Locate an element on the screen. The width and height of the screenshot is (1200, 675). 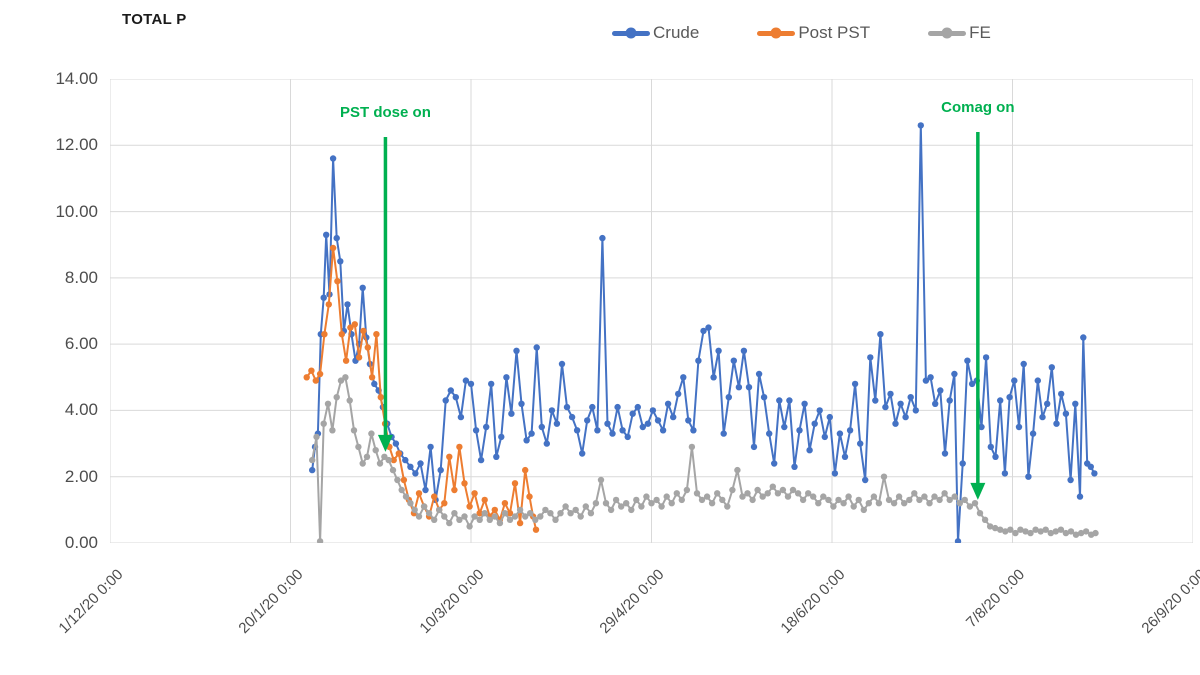
annotation-arrowhead-icon is located at coordinates (978, 491).